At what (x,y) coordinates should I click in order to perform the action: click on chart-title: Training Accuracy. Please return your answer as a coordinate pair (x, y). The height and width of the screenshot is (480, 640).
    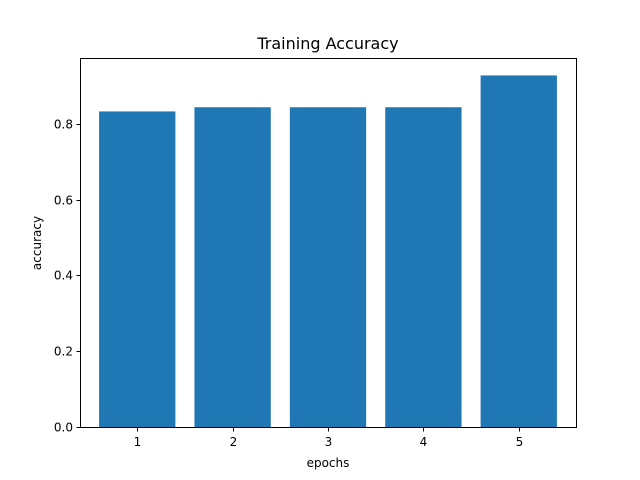
    Looking at the image, I should click on (327, 43).